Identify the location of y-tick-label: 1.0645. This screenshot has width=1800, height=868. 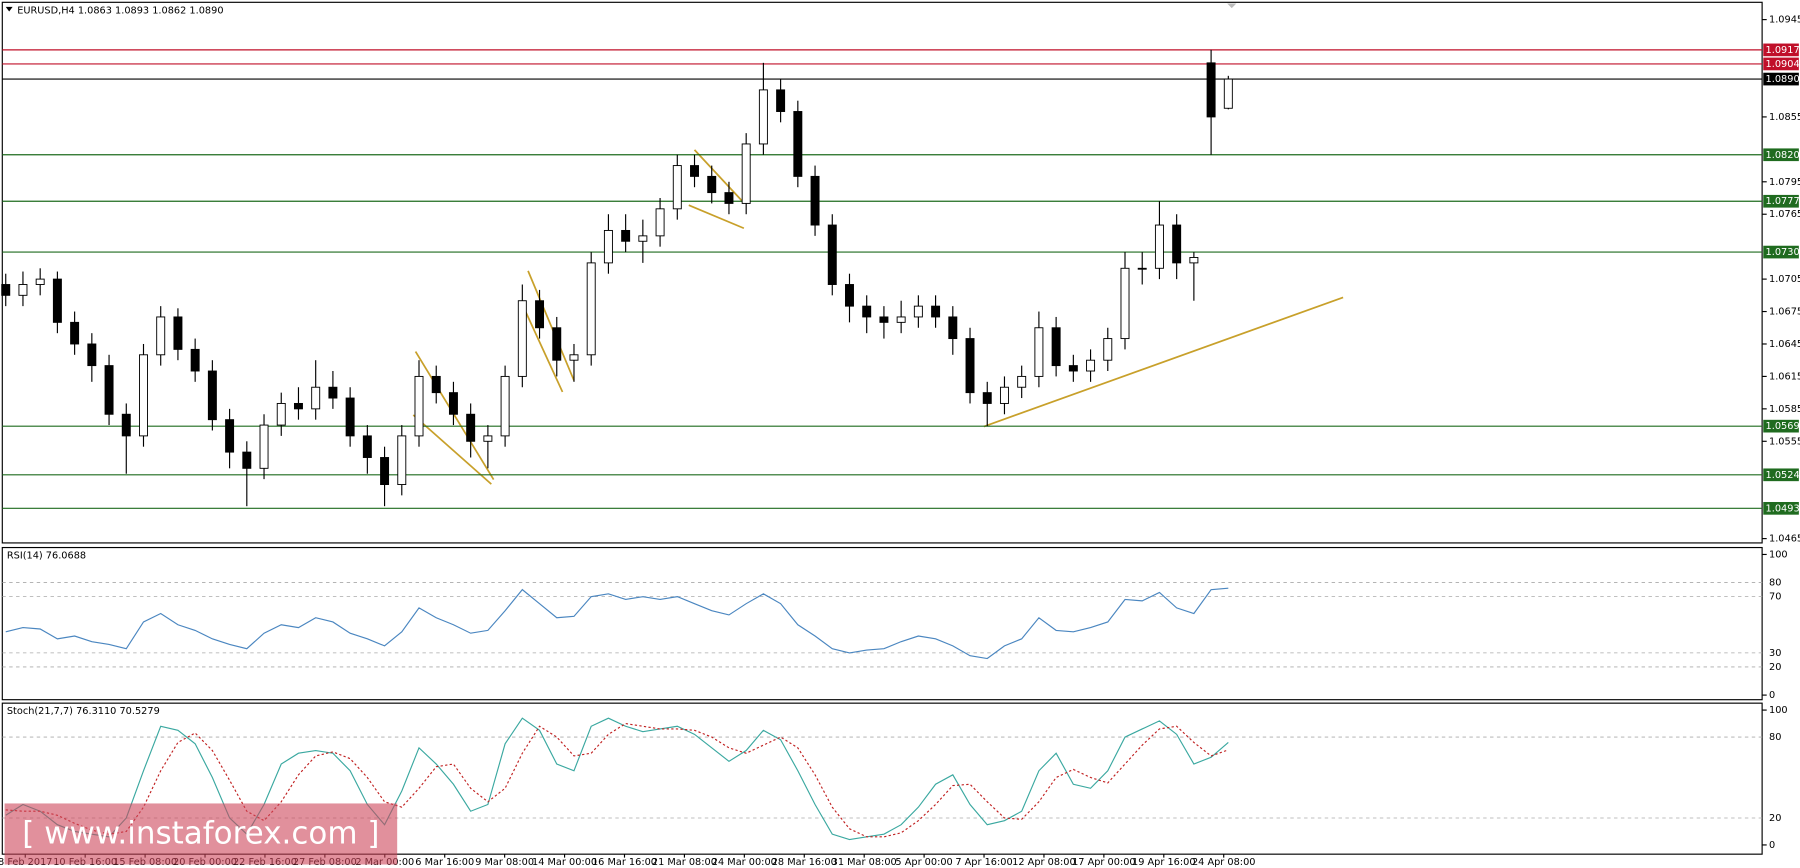
(1784, 344).